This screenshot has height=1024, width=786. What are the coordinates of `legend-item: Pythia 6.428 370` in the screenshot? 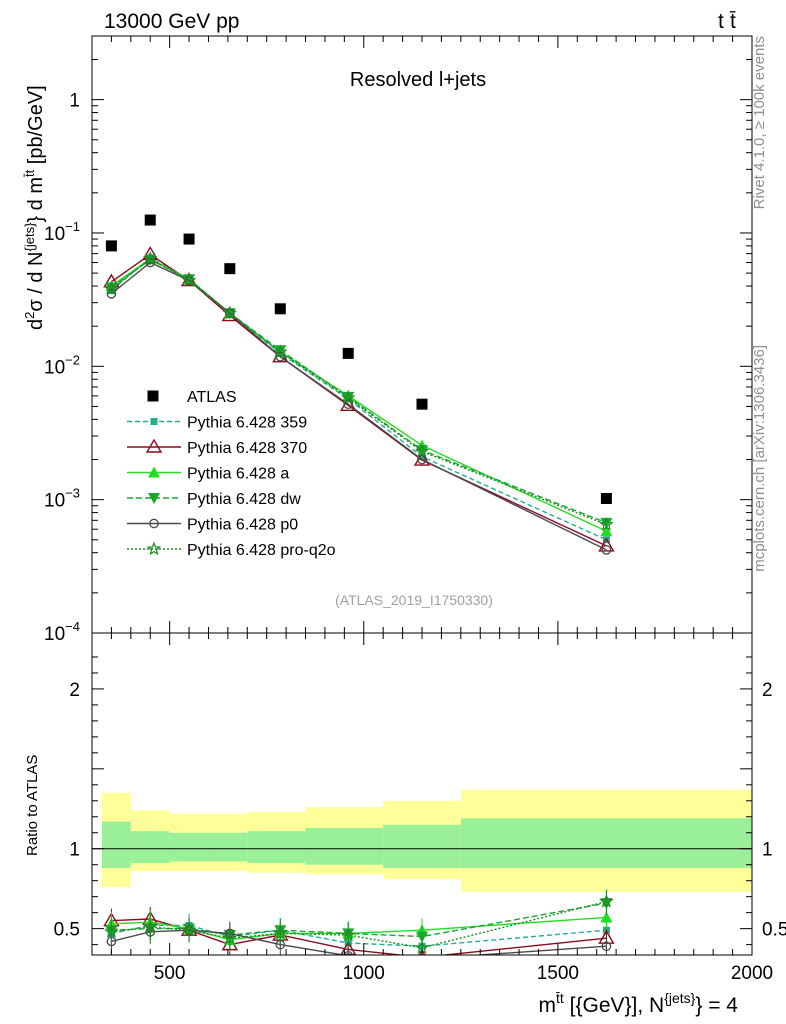 It's located at (217, 447).